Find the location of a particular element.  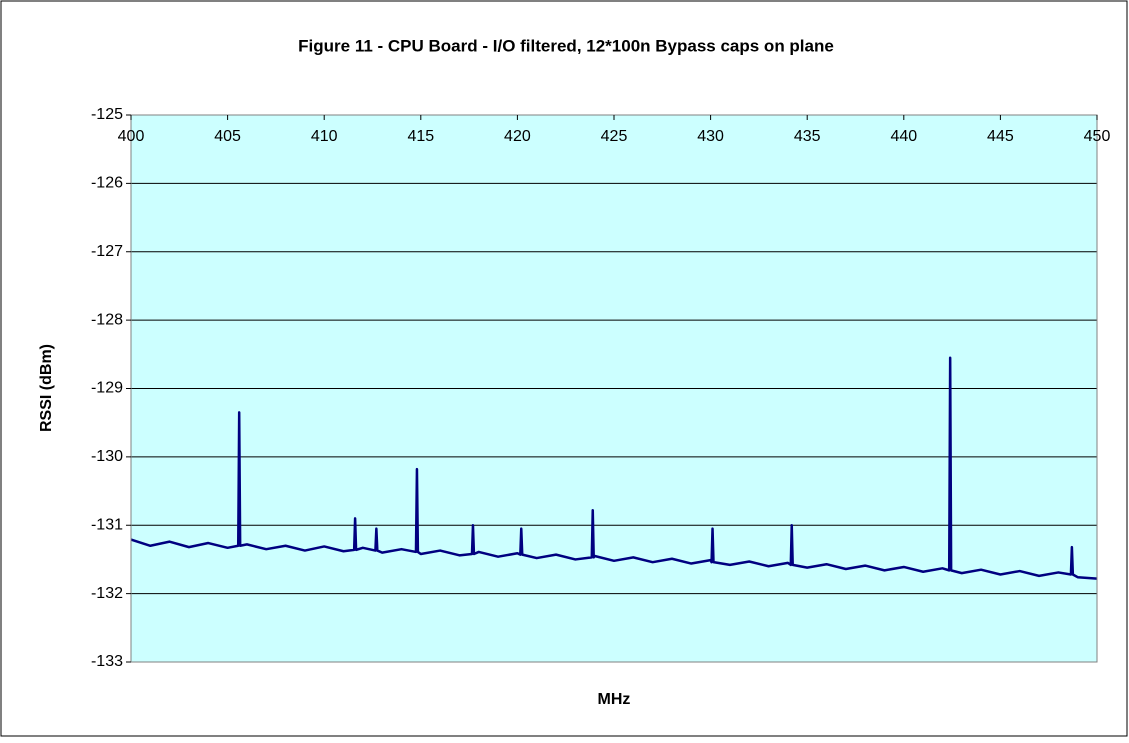

y-tick-label: -132 is located at coordinates (107, 593).